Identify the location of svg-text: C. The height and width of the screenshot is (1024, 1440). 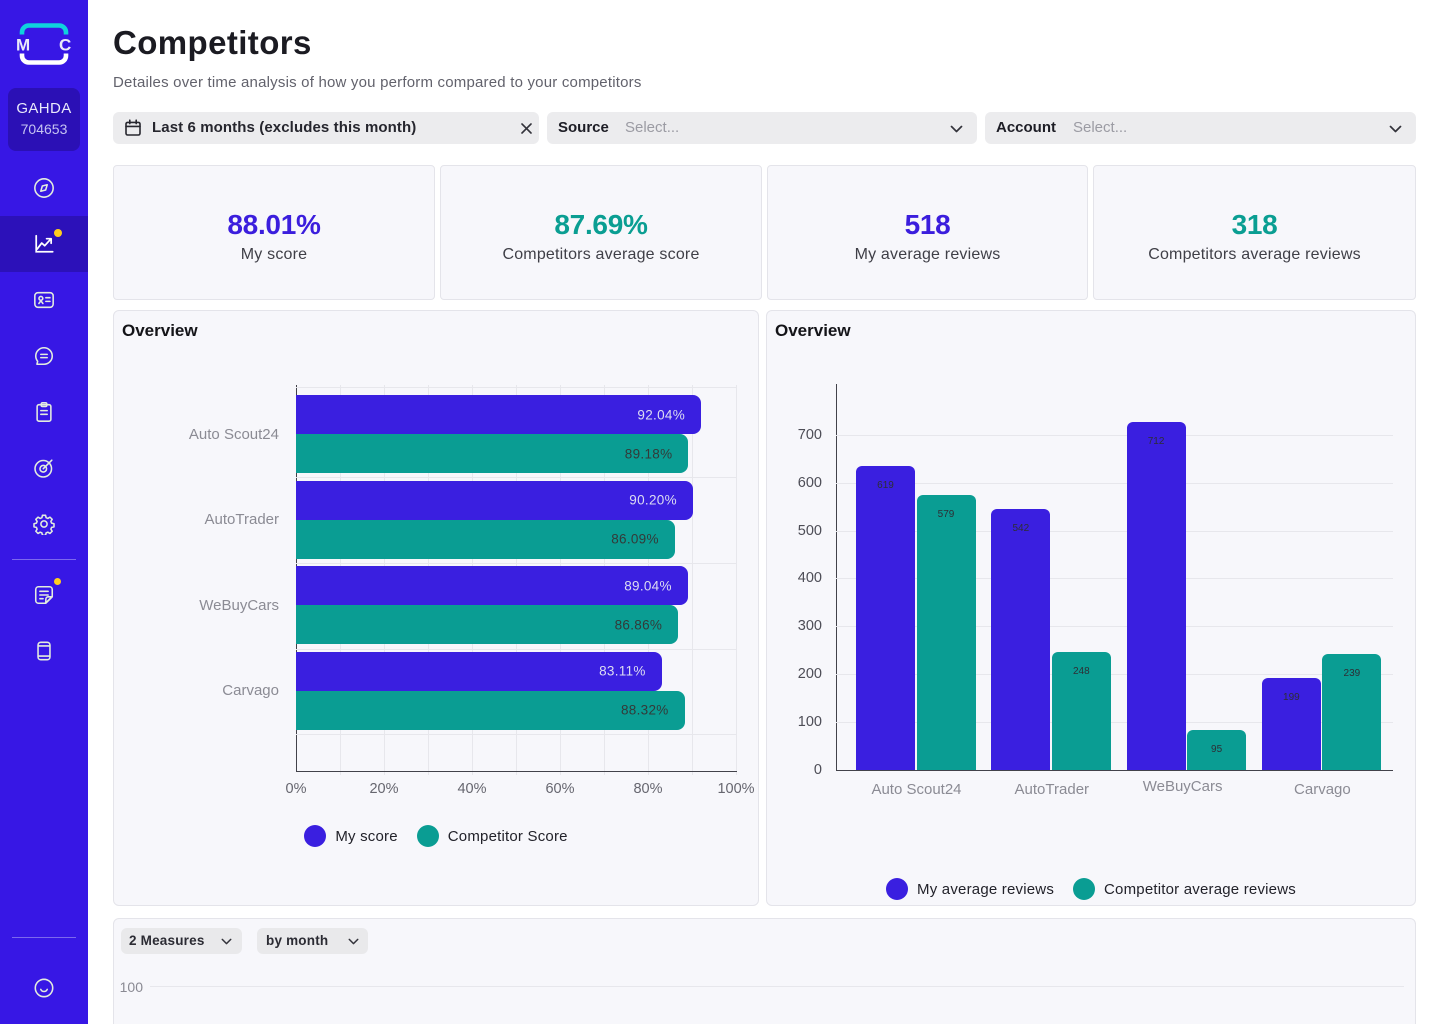
(65, 45).